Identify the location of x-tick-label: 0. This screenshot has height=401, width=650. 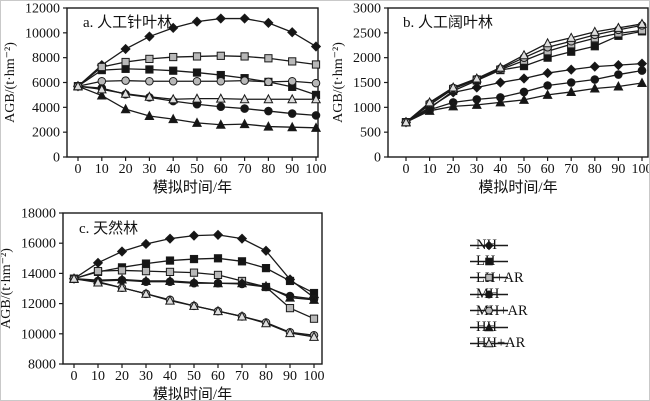
(406, 169).